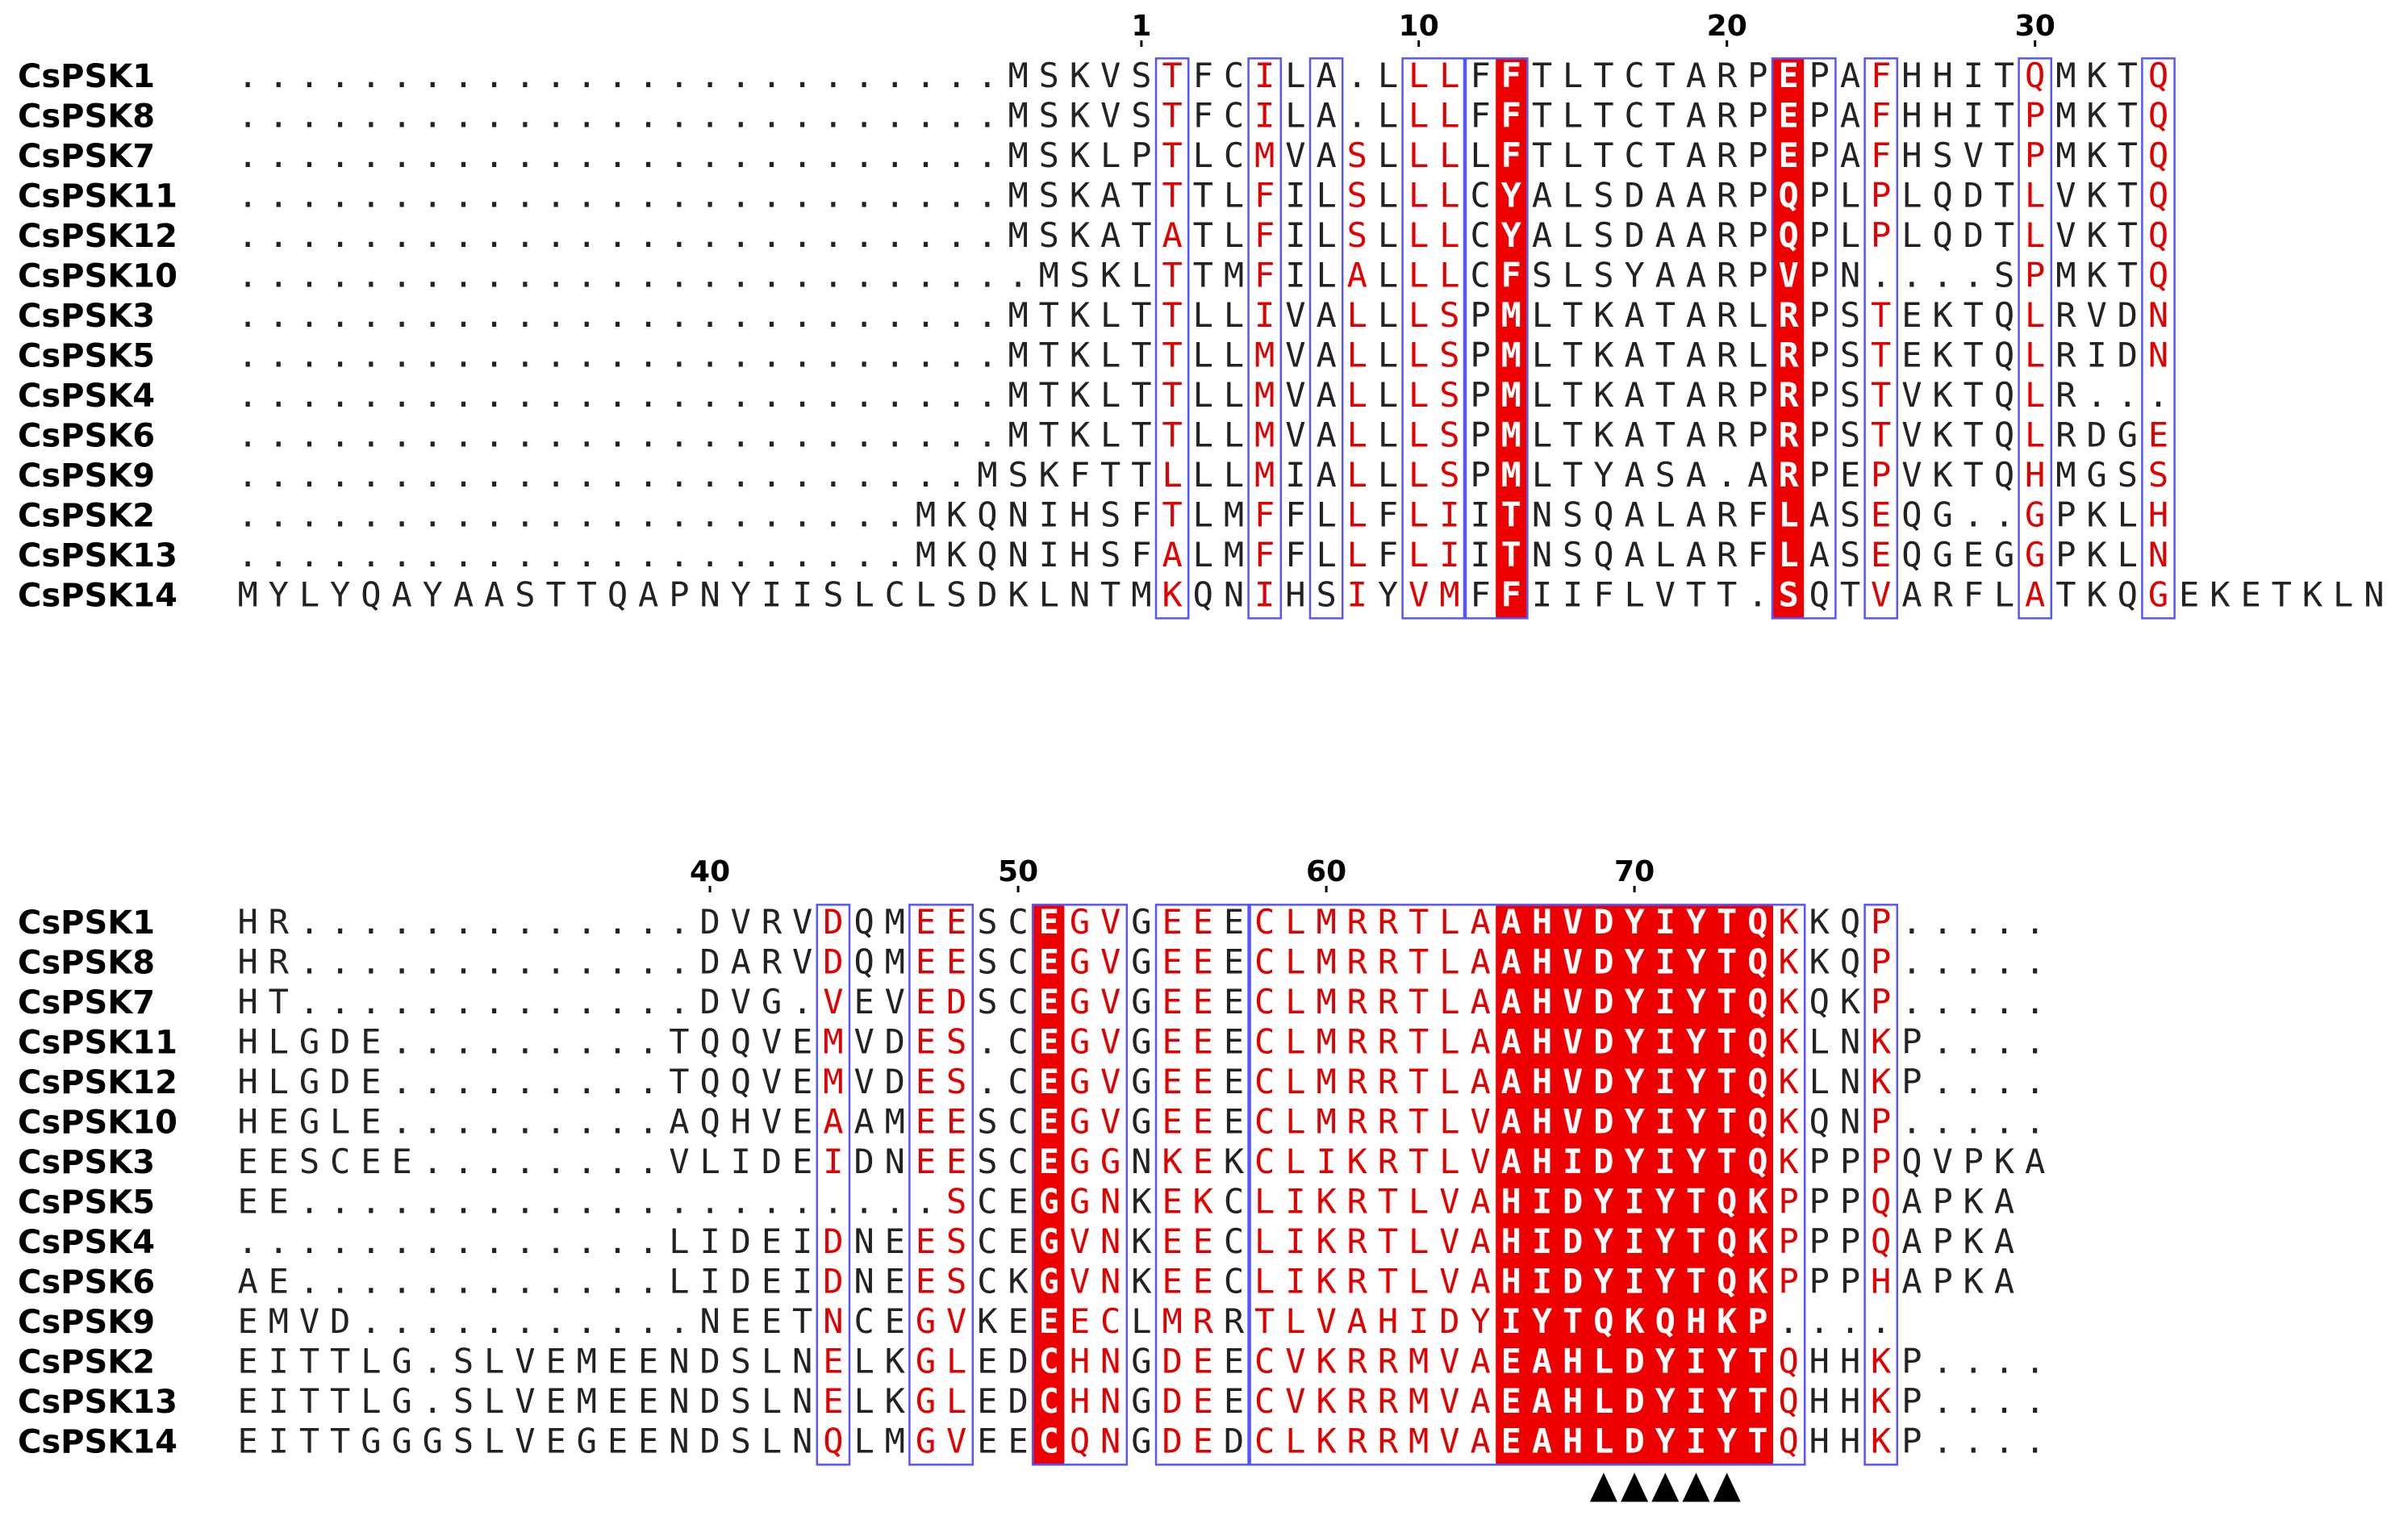 Image resolution: width=2408 pixels, height=1537 pixels. Describe the element at coordinates (1511, 339) in the screenshot. I see `identical-column-highlight` at that location.